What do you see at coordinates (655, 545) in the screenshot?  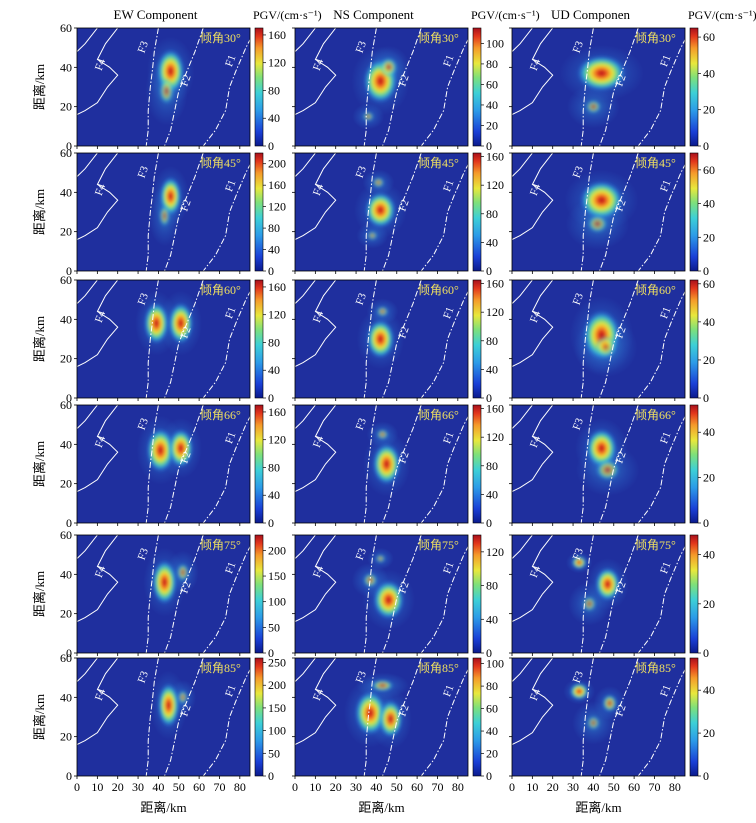 I see `dip-annotation: 倾角 75°` at bounding box center [655, 545].